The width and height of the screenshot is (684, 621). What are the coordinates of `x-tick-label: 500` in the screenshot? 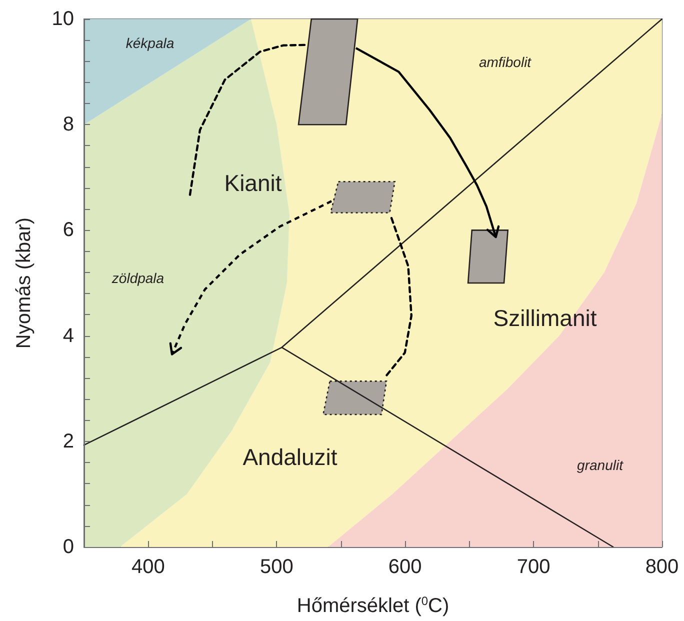 It's located at (277, 567).